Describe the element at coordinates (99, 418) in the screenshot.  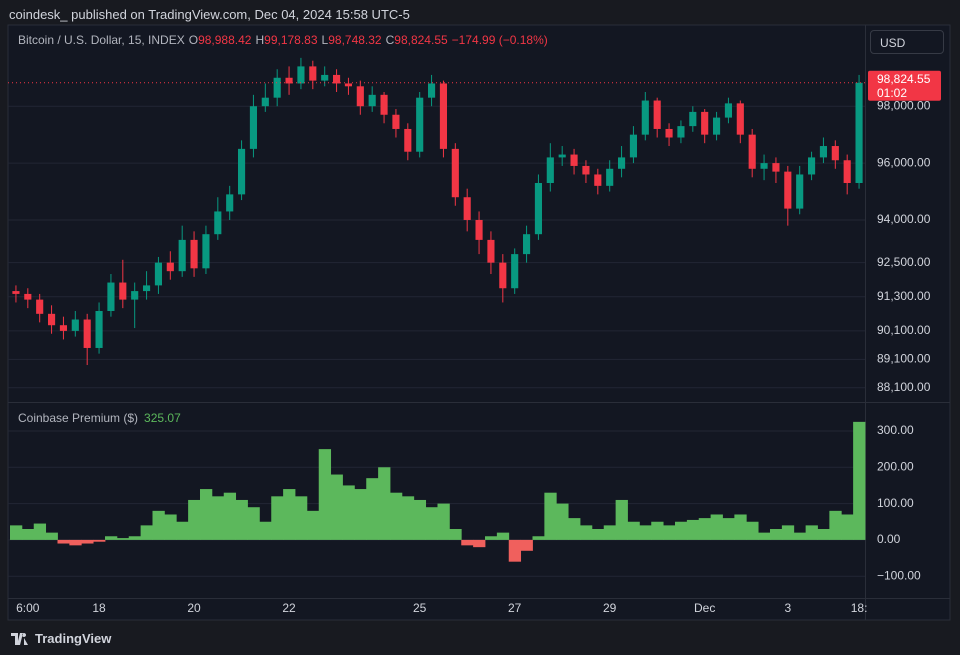
I see `indicator-header: Coinbase Premium ($) 325.07` at that location.